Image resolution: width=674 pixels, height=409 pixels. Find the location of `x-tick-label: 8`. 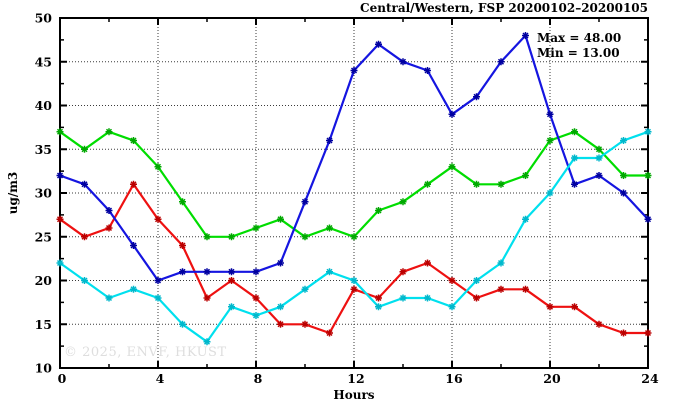

x-tick-label: 8 is located at coordinates (258, 378).